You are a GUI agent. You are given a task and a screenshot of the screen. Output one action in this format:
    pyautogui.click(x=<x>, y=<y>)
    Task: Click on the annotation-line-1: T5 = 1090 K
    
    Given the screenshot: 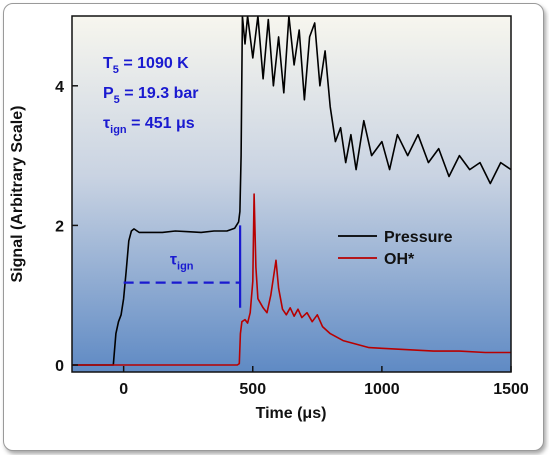 What is the action you would take?
    pyautogui.click(x=146, y=65)
    